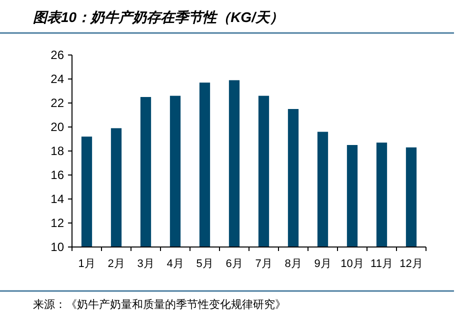 The height and width of the screenshot is (320, 462). Describe the element at coordinates (205, 264) in the screenshot. I see `x-tick-label: 5月` at that location.